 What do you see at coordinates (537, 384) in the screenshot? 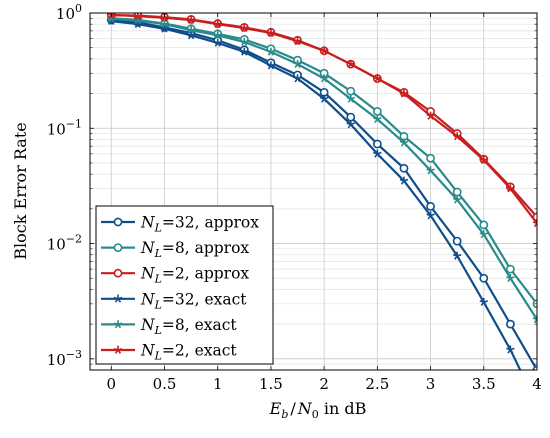
I see `x-tick-label: 4` at bounding box center [537, 384].